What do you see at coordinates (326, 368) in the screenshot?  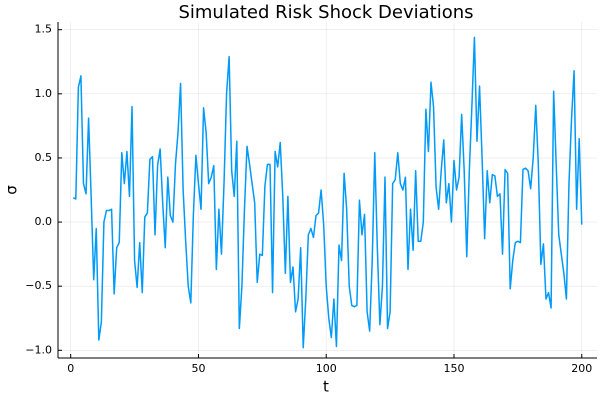 I see `x-tick-label: 100` at bounding box center [326, 368].